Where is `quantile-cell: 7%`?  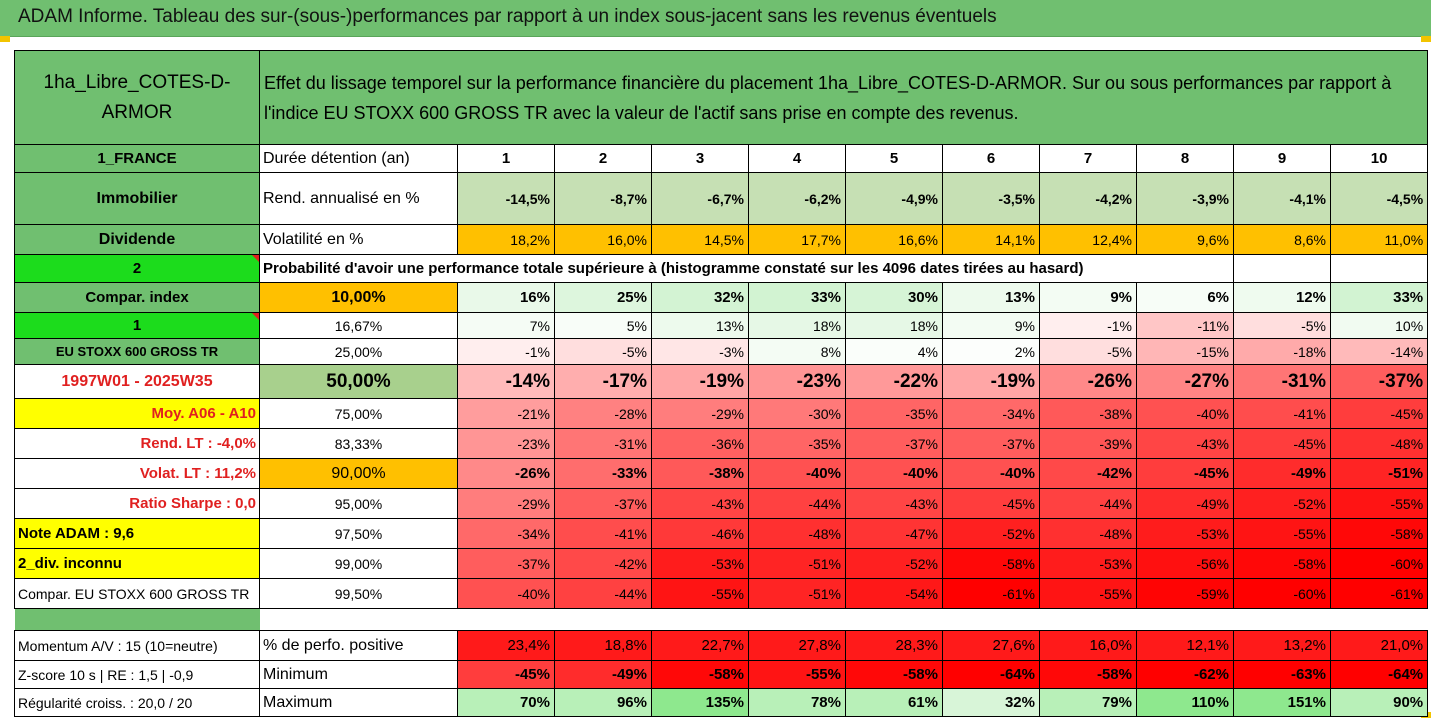 quantile-cell: 7% is located at coordinates (506, 325).